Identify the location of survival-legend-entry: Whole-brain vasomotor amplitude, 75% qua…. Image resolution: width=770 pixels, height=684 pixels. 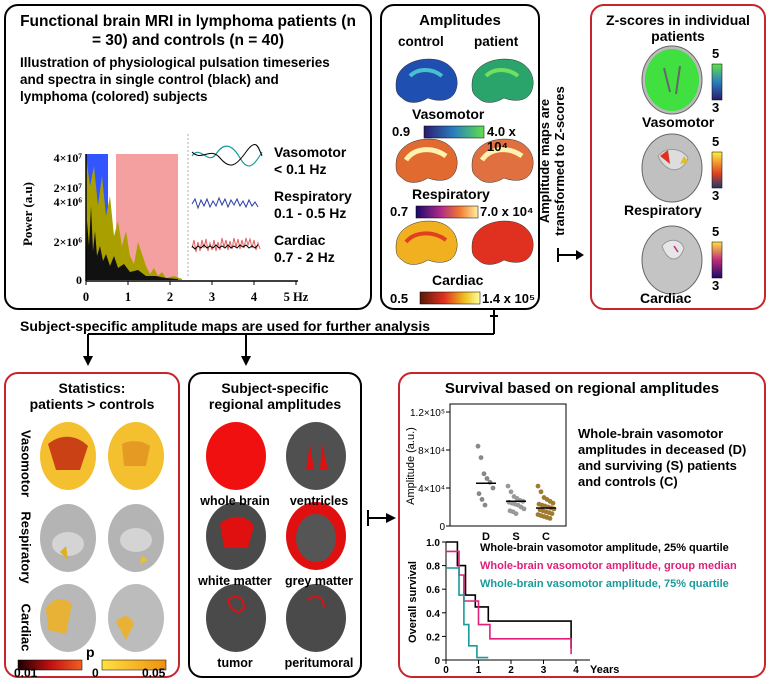
(604, 584).